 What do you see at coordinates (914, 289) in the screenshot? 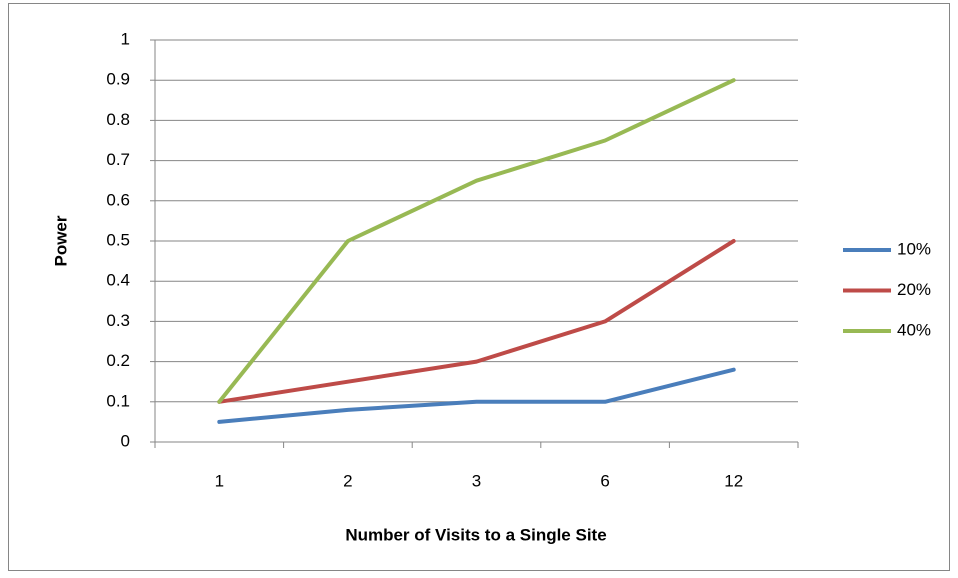
I see `legend-label: 20%` at bounding box center [914, 289].